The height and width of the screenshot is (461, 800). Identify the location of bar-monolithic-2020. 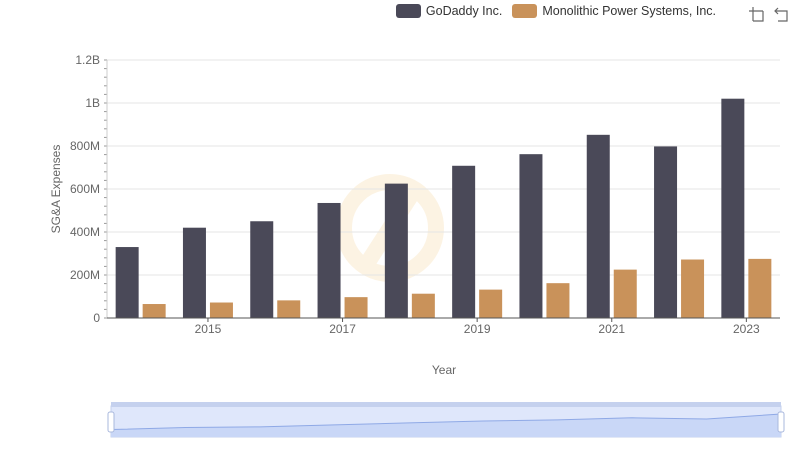
(558, 300).